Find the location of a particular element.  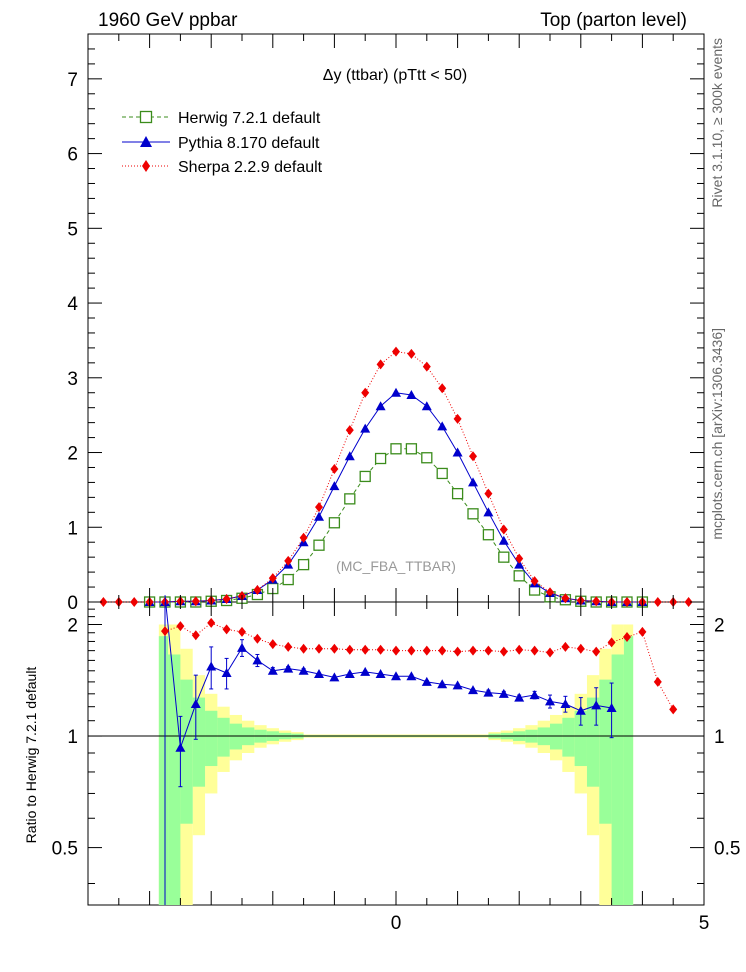

main-y-tick-label: 1 is located at coordinates (72, 528).